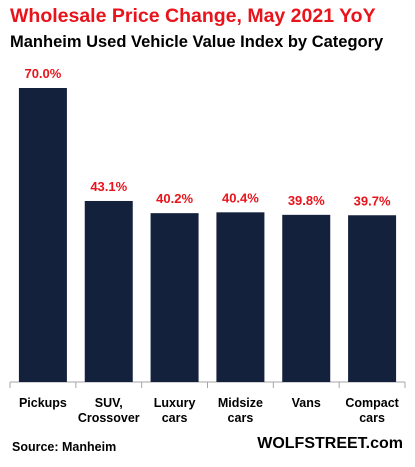  What do you see at coordinates (108, 186) in the screenshot?
I see `data-label: 43.1%` at bounding box center [108, 186].